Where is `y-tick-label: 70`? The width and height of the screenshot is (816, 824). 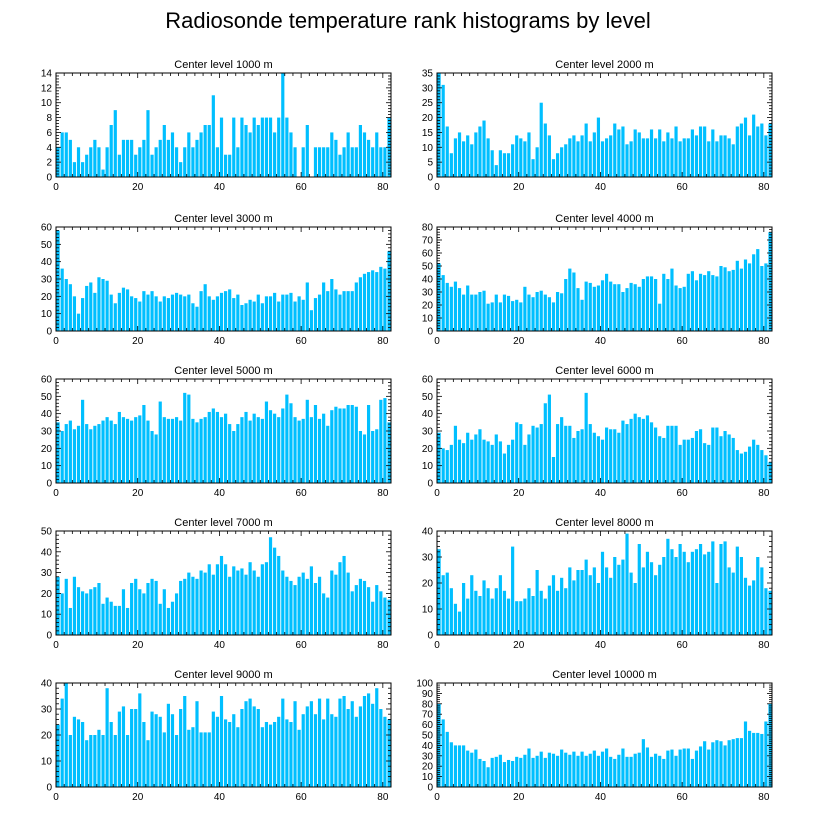
y-tick-label: 70 is located at coordinates (428, 715).